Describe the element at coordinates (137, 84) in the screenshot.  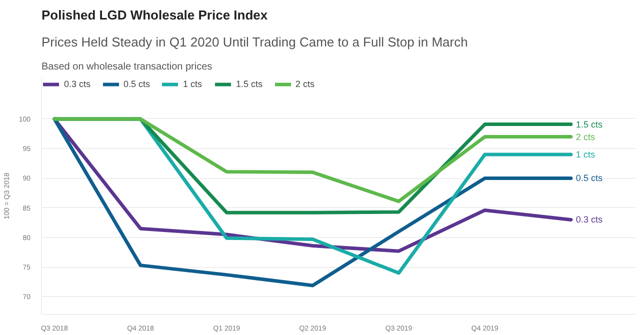
I see `legend-label: 0.5 cts` at that location.